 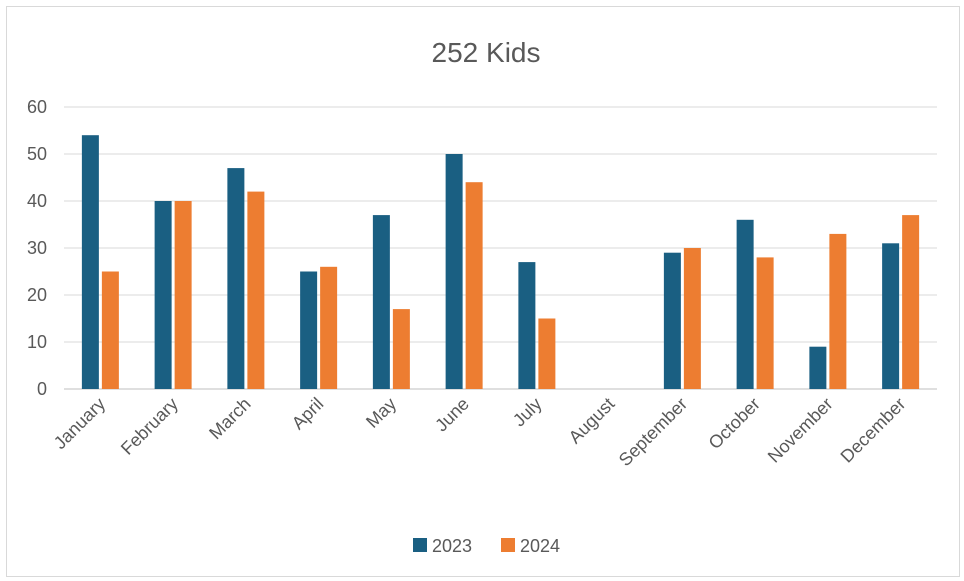 What do you see at coordinates (745, 304) in the screenshot?
I see `bar-2023-october` at bounding box center [745, 304].